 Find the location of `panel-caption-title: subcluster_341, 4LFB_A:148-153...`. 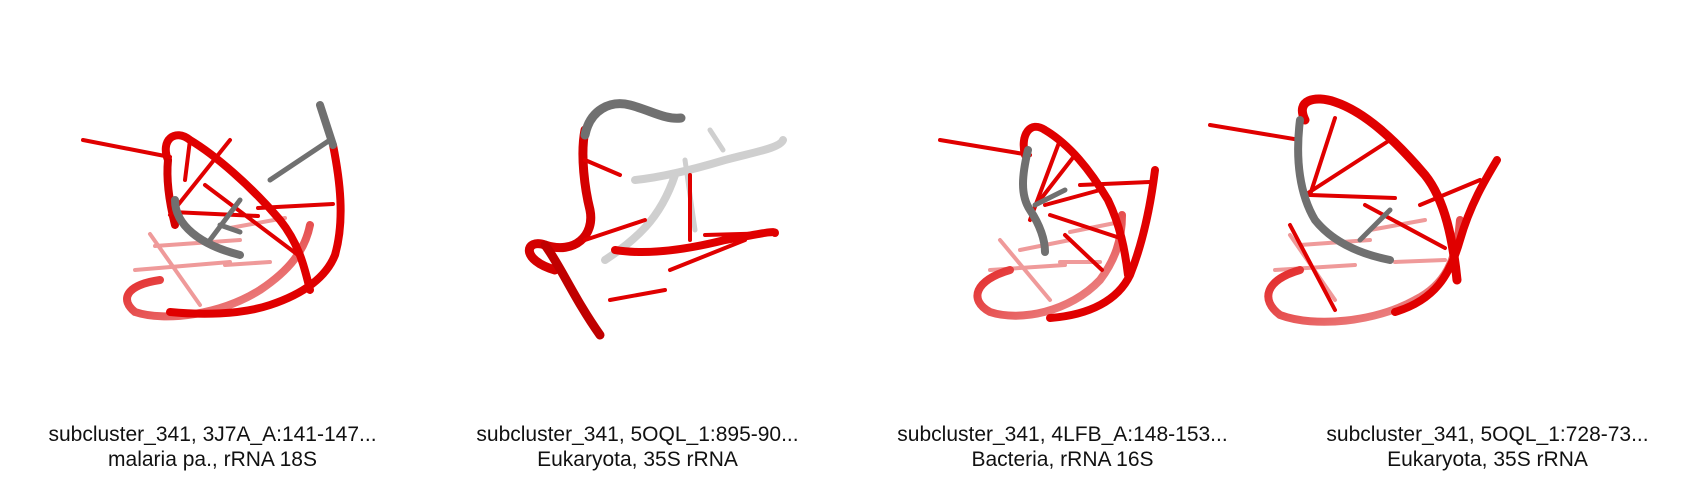

panel-caption-title: subcluster_341, 4LFB_A:148-153... is located at coordinates (1062, 434).